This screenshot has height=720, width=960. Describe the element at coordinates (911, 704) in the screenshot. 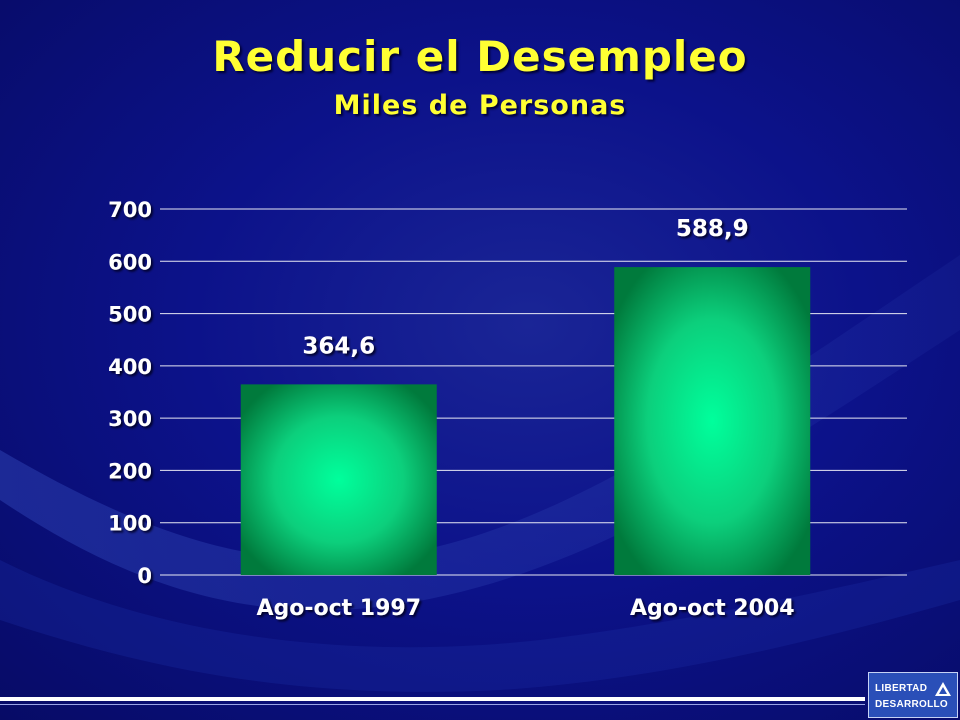

I see `logo-line-2: DESARROLLO` at that location.